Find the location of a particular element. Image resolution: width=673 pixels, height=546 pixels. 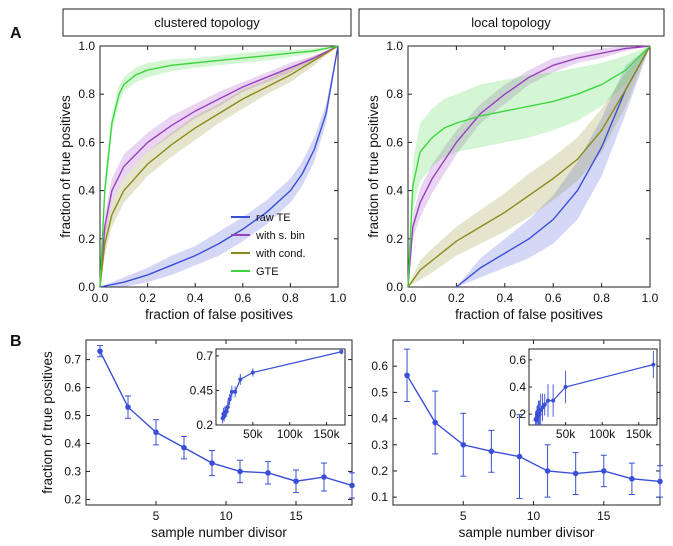

title-local: local topology is located at coordinates (511, 22).